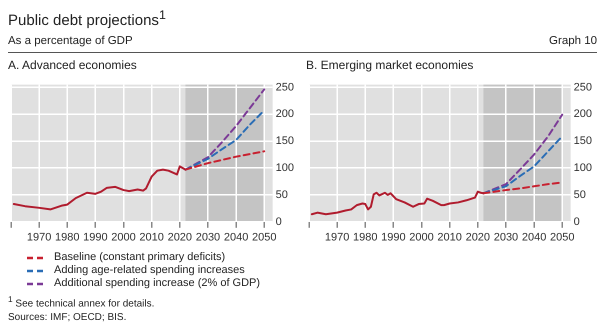 Image resolution: width=605 pixels, height=335 pixels. I want to click on text: $^{1}$ See technical annex for details., so click(82, 302).